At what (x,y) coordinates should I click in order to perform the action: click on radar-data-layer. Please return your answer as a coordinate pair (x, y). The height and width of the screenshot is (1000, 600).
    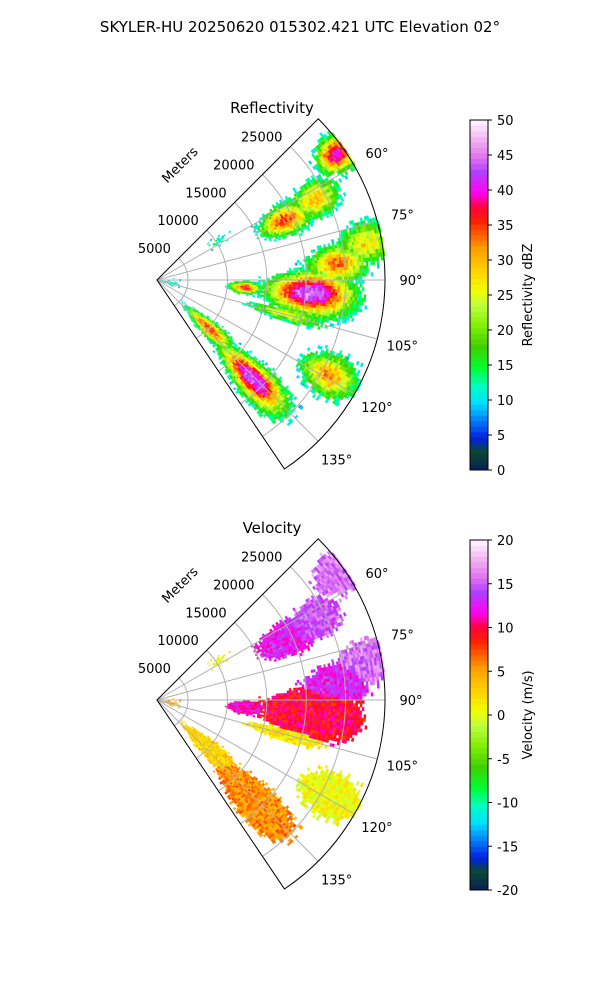
    Looking at the image, I should click on (273, 698).